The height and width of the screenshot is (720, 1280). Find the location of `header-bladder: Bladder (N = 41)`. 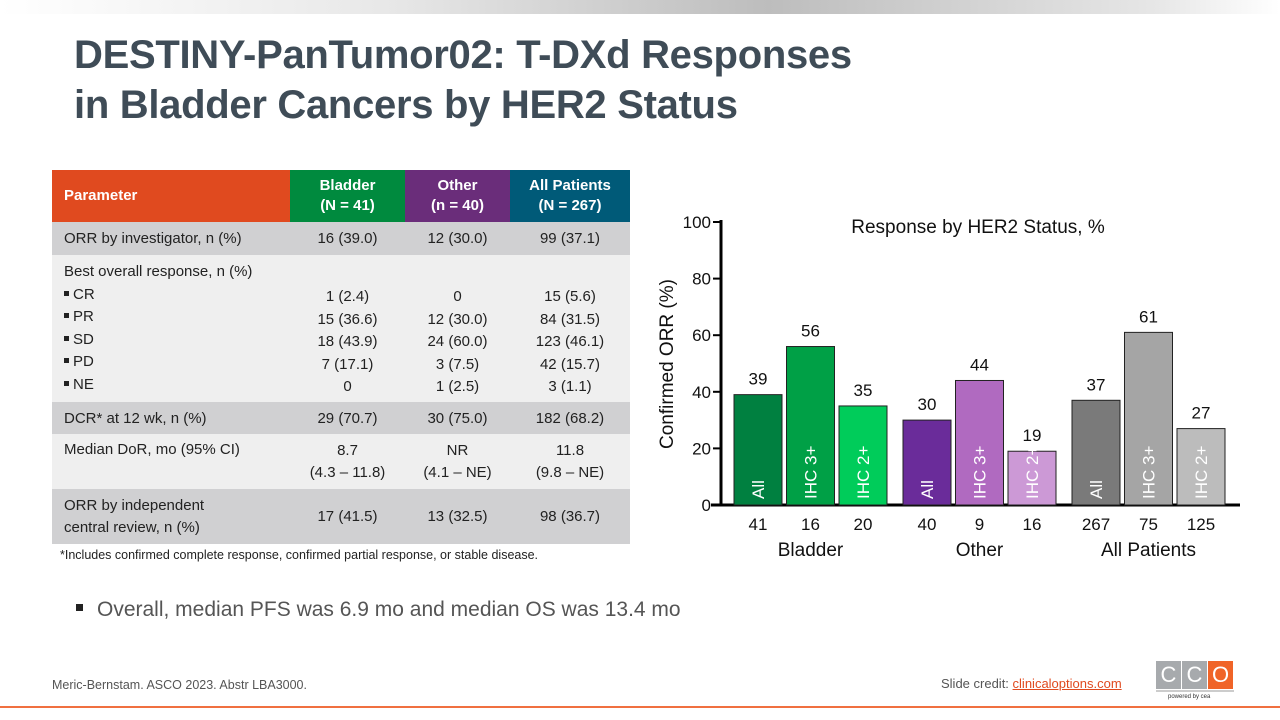

header-bladder: Bladder (N = 41) is located at coordinates (347, 196).